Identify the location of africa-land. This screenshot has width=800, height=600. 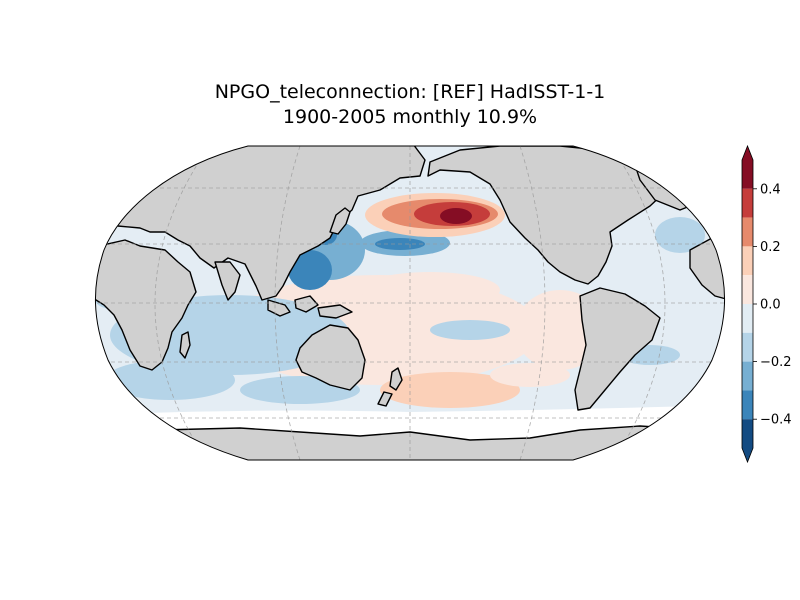
(146, 305).